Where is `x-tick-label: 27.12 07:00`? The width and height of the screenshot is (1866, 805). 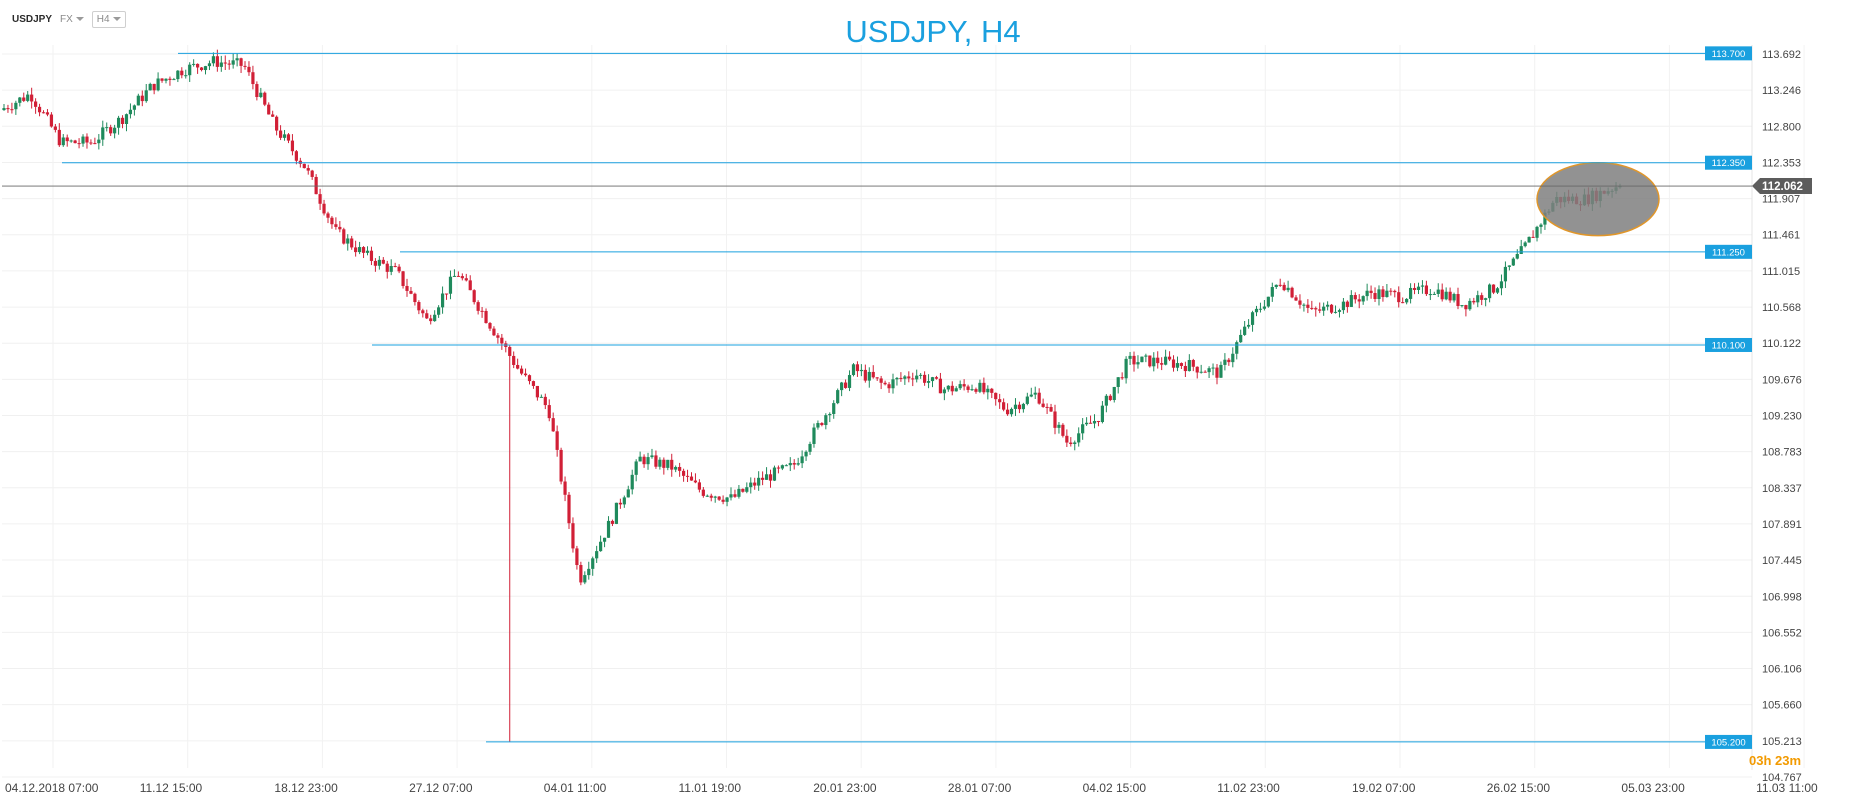
x-tick-label: 27.12 07:00 is located at coordinates (441, 788).